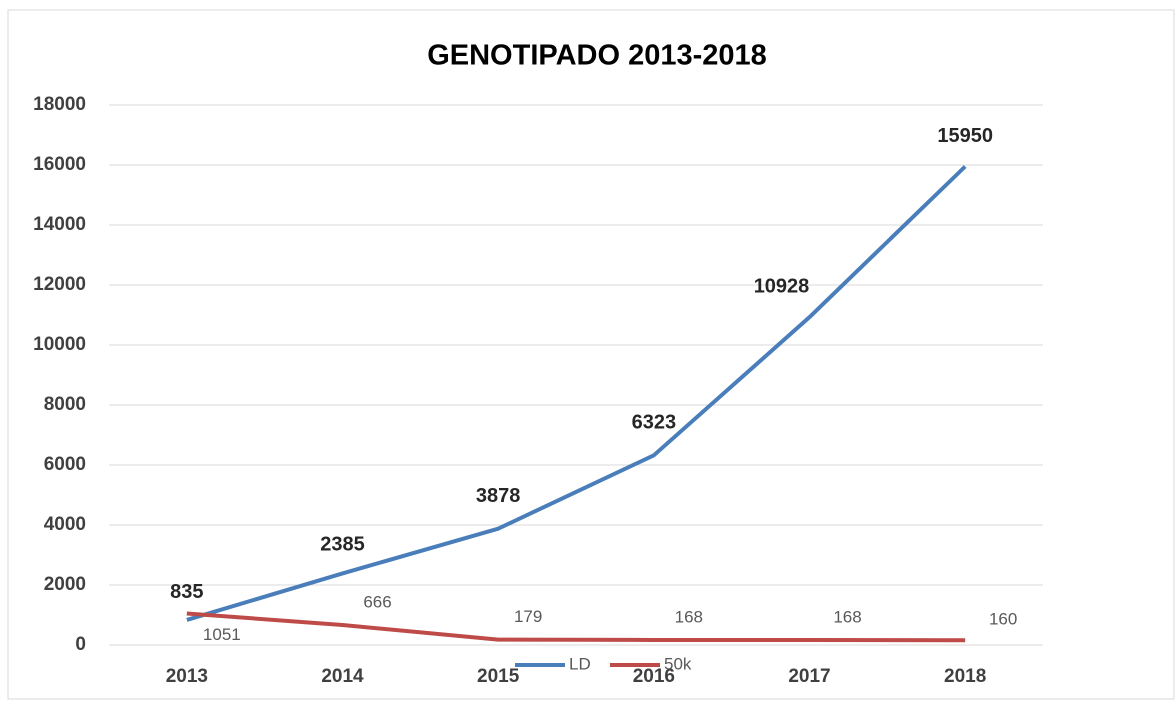 This screenshot has height=701, width=1176. I want to click on y-tick-label: 16000, so click(59, 164).